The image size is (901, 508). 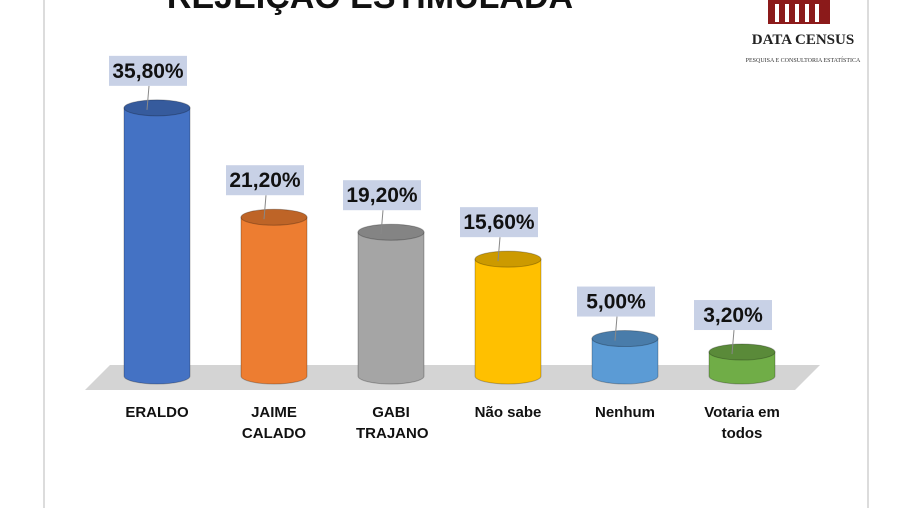 What do you see at coordinates (803, 60) in the screenshot?
I see `logo-tagline: PESQUISA E CONSULTORIA ESTATÍSTICA` at bounding box center [803, 60].